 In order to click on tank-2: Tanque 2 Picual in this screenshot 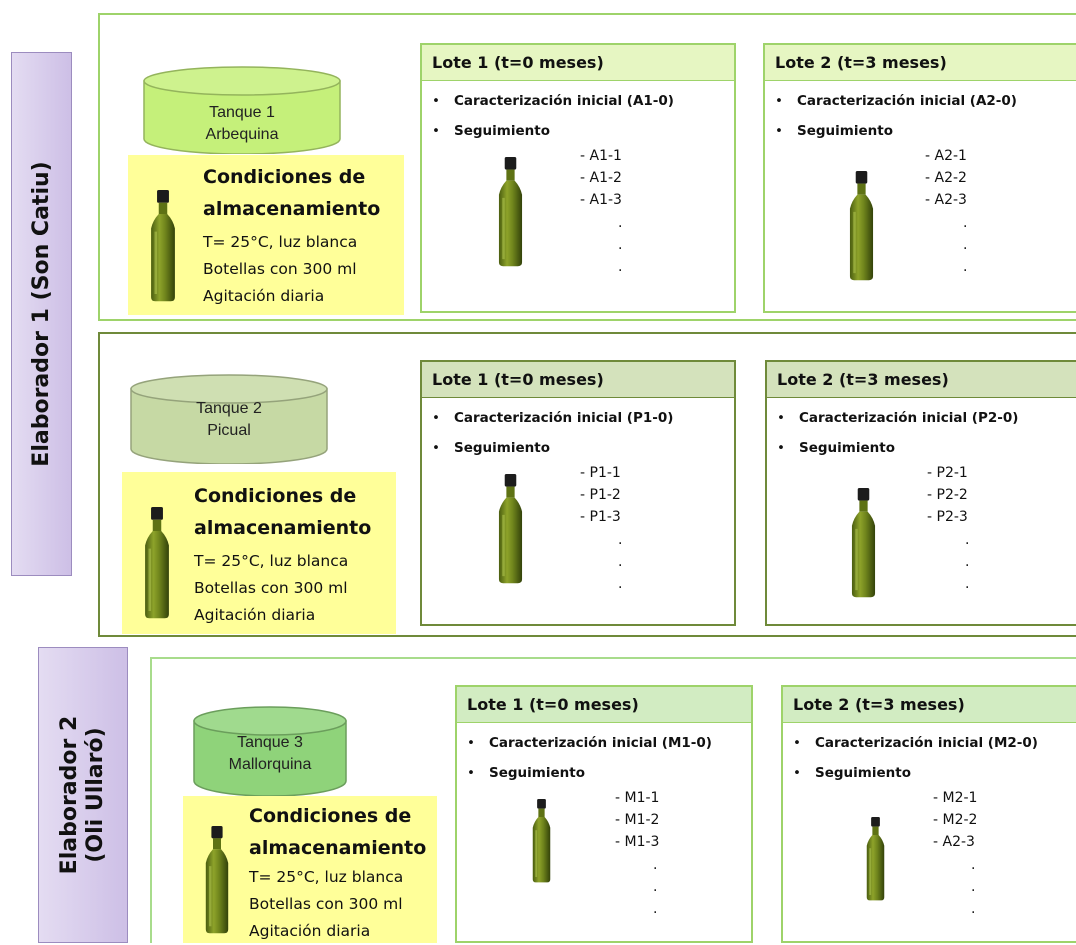, I will do `click(229, 419)`.